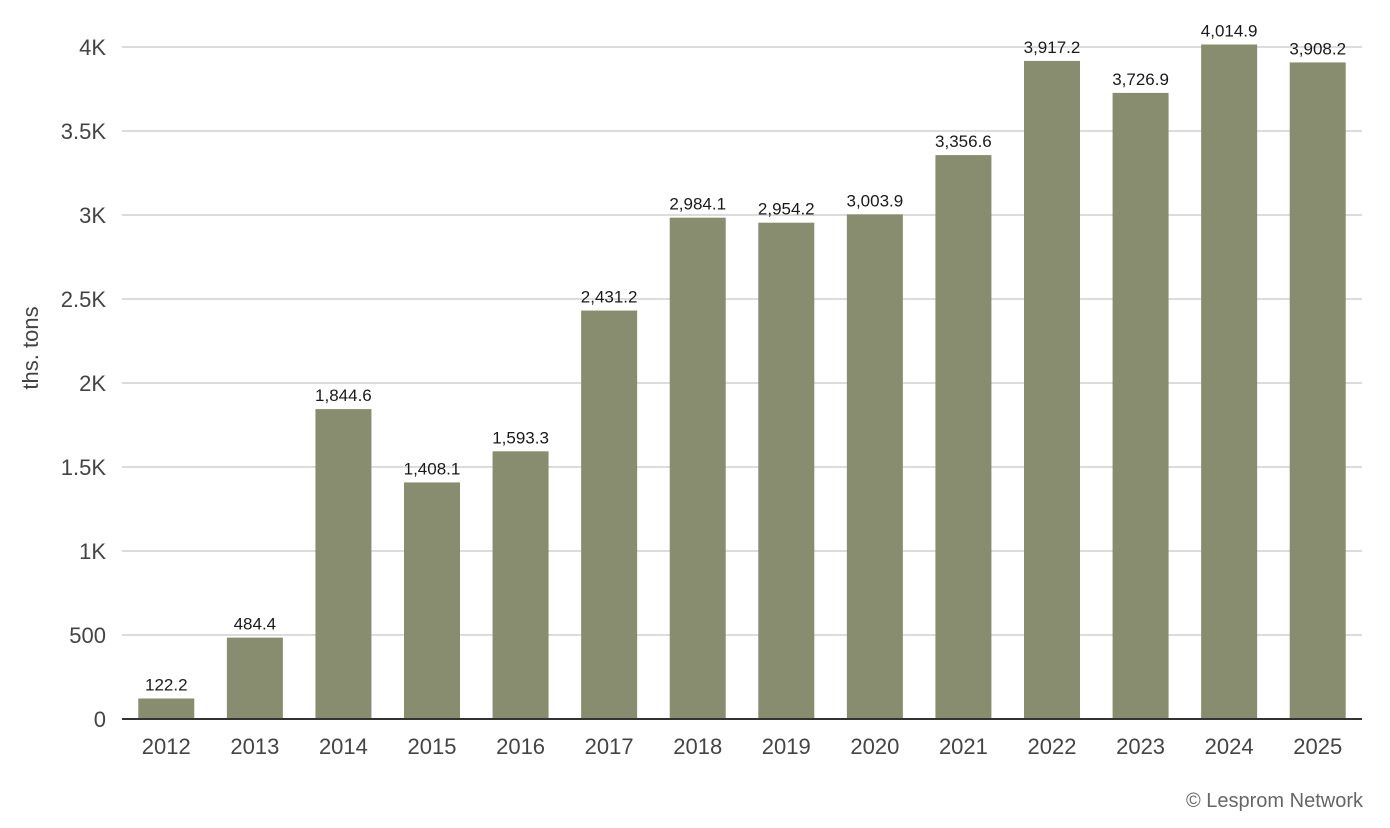 Image resolution: width=1390 pixels, height=828 pixels. Describe the element at coordinates (520, 746) in the screenshot. I see `x-tick-label: 2016` at that location.